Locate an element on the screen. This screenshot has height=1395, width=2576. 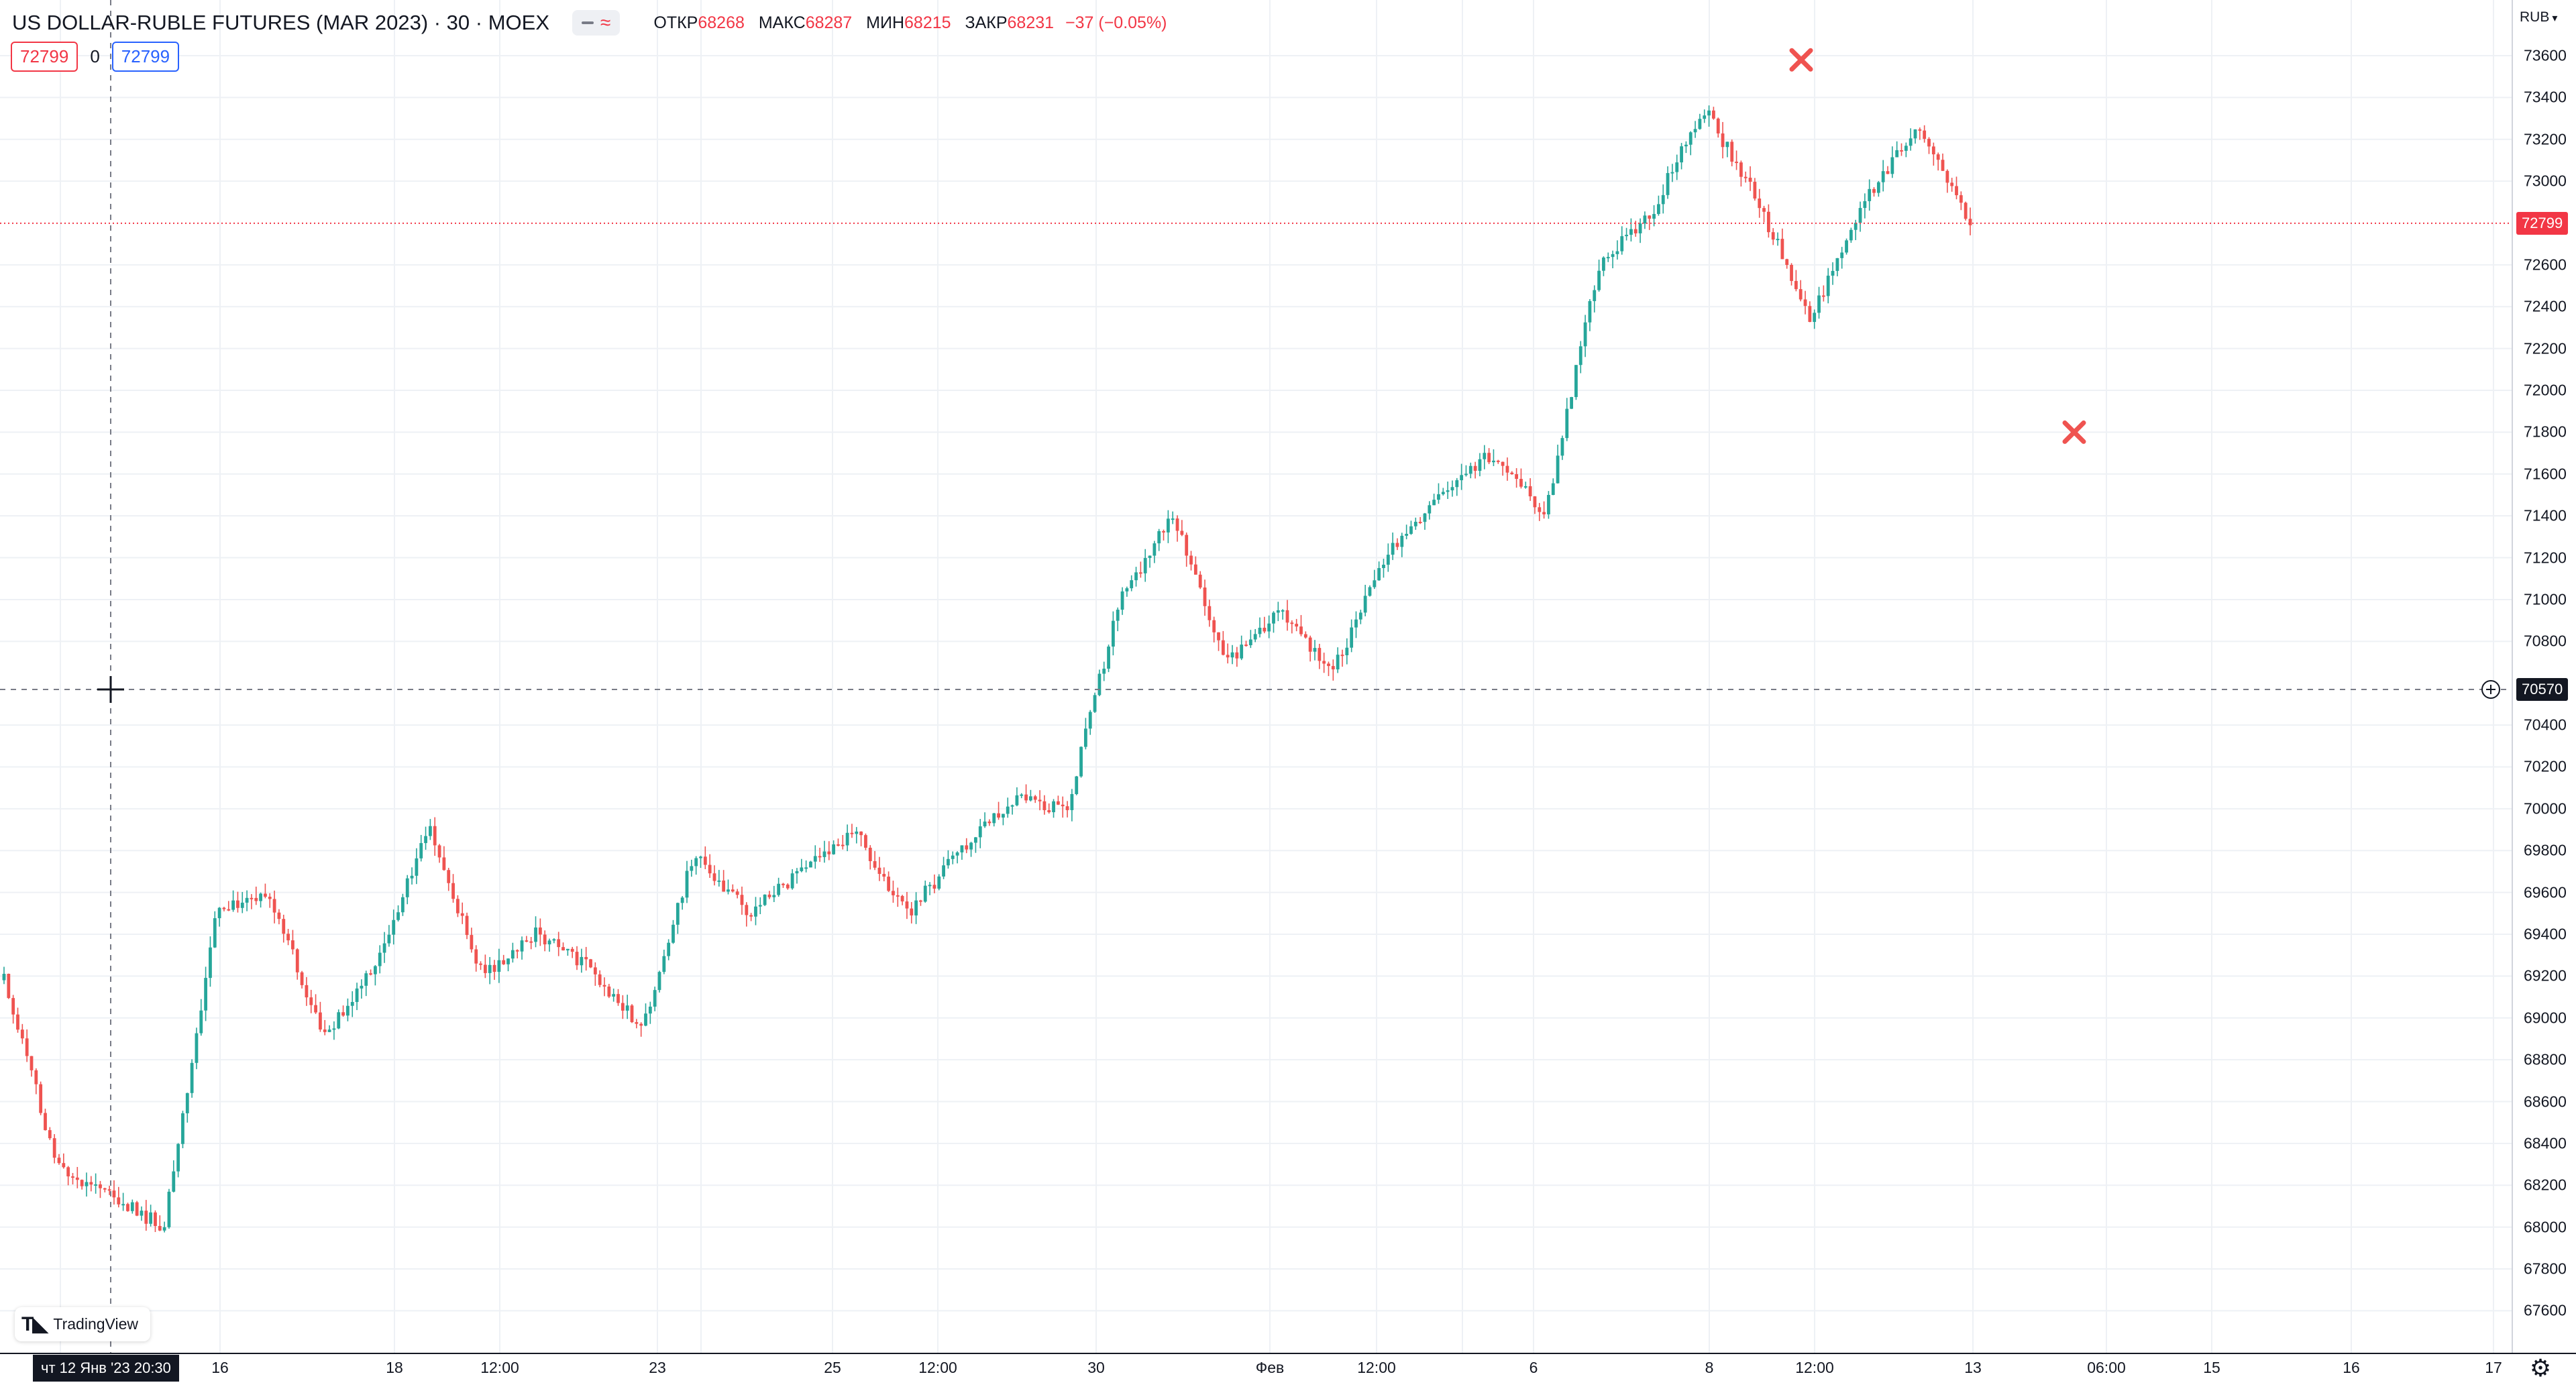
price-tick-label: 70000 is located at coordinates (2545, 808).